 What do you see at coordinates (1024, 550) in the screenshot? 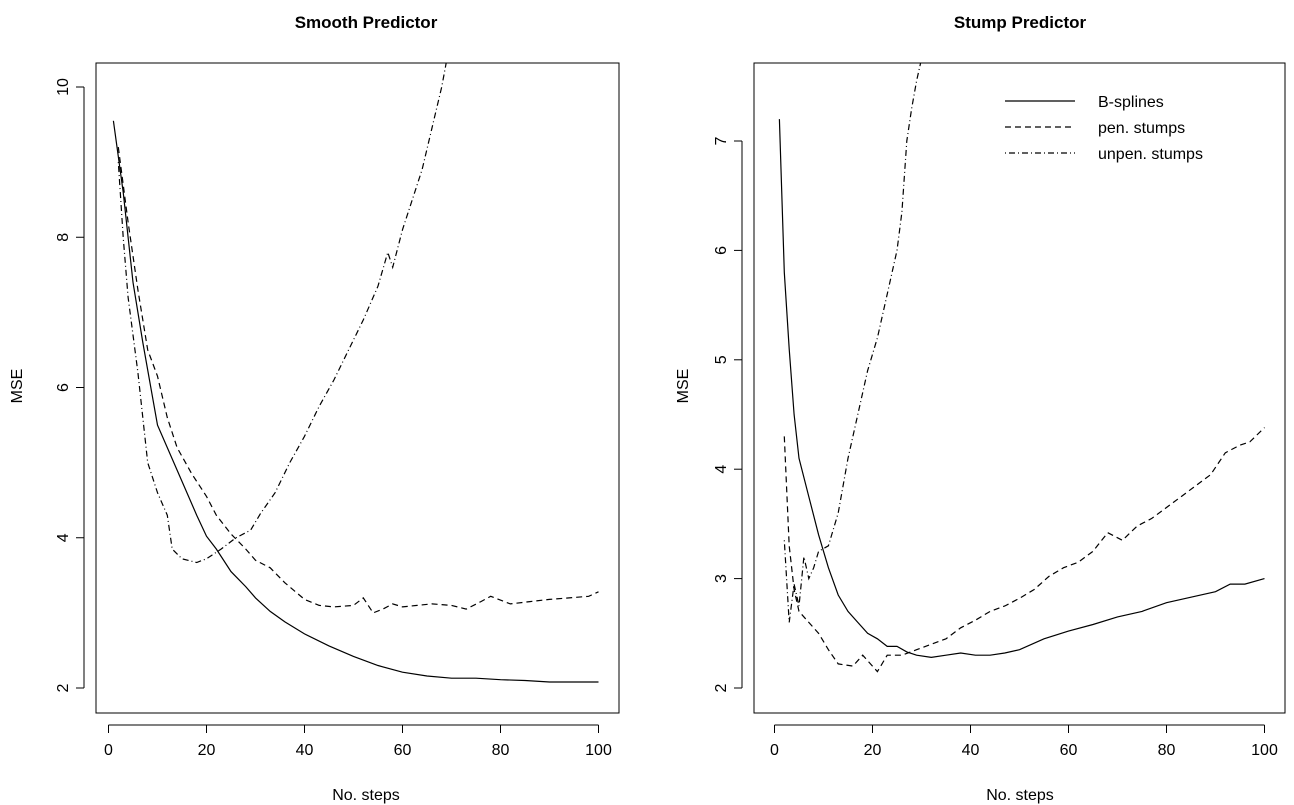
I see `series-line-pen-stumps` at bounding box center [1024, 550].